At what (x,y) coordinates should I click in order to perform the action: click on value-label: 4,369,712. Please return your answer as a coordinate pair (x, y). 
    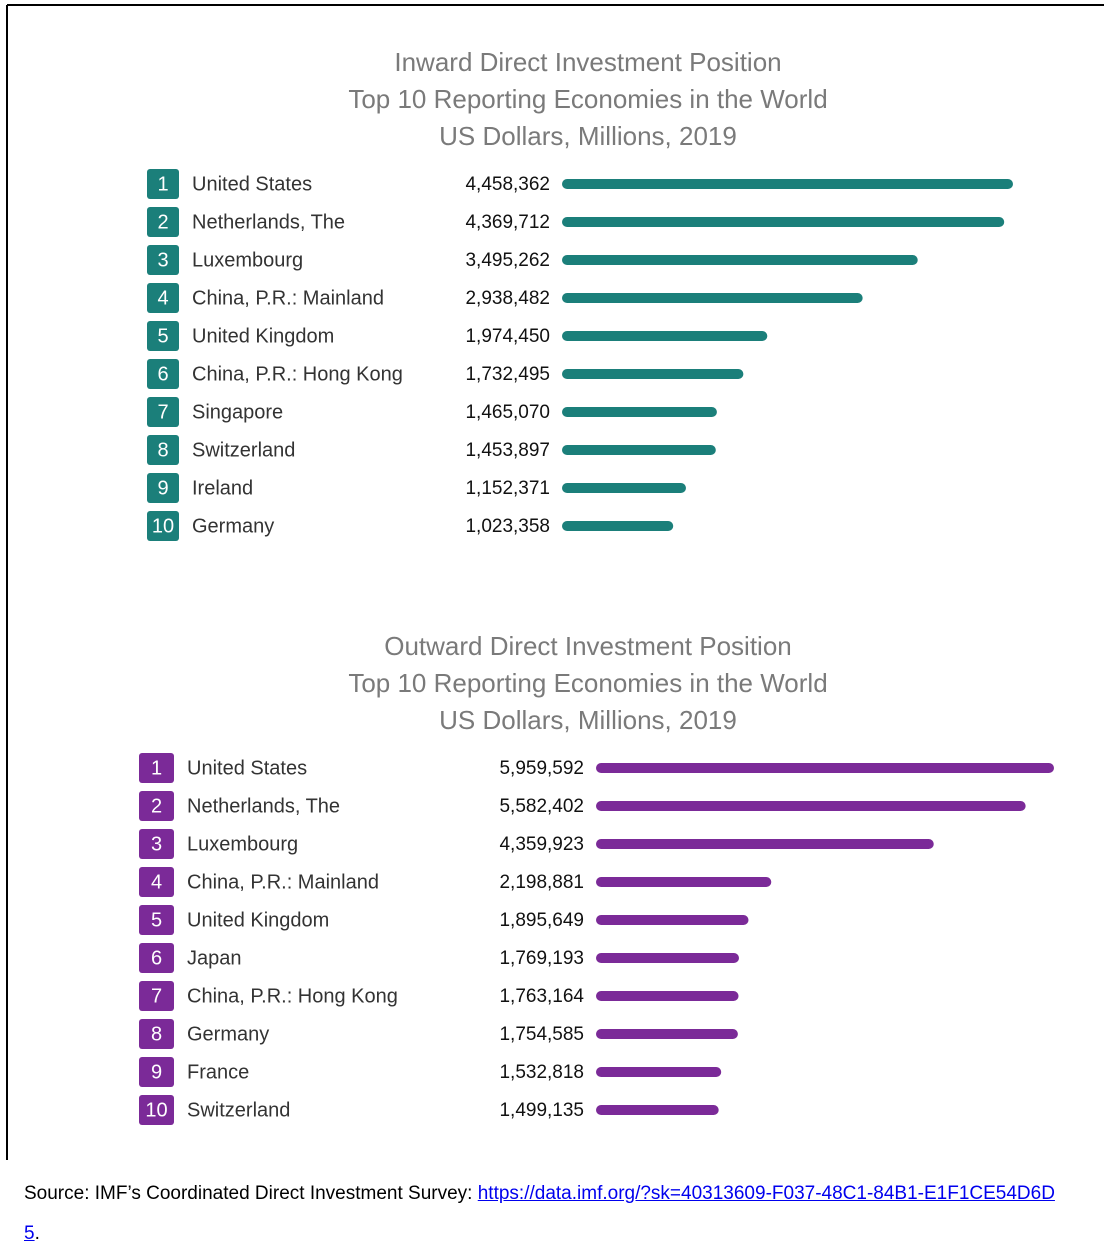
    Looking at the image, I should click on (507, 222).